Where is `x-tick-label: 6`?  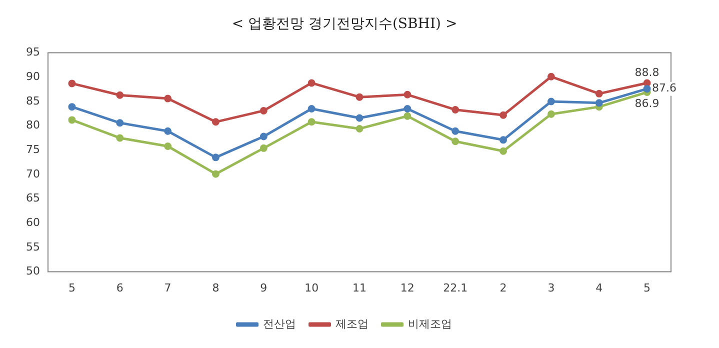 x-tick-label: 6 is located at coordinates (120, 287).